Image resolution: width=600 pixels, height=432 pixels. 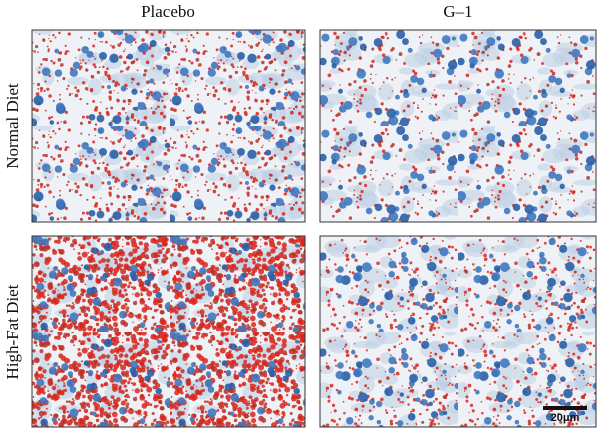 I want to click on row-label: Normal Diet, so click(x=12, y=126).